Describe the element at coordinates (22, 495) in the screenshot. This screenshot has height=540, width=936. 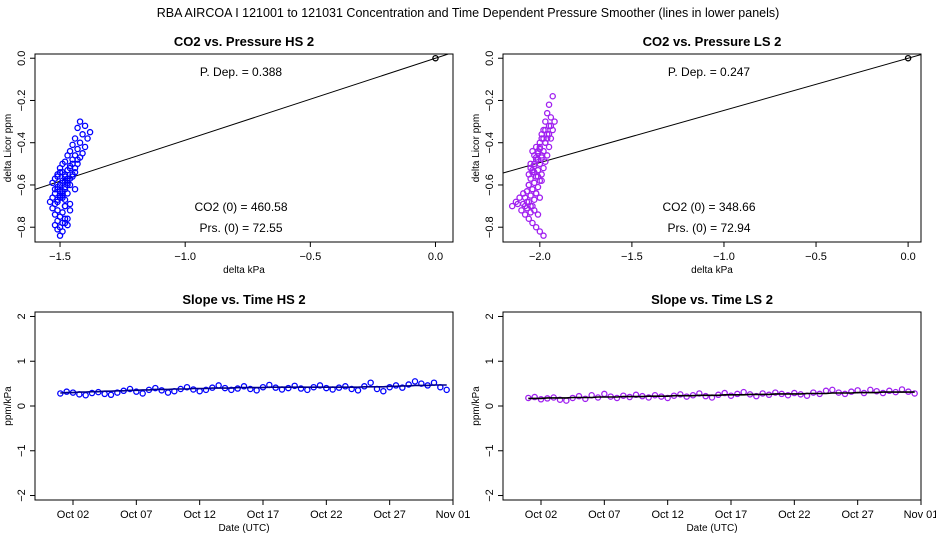
I see `y-tick-label: −2` at that location.